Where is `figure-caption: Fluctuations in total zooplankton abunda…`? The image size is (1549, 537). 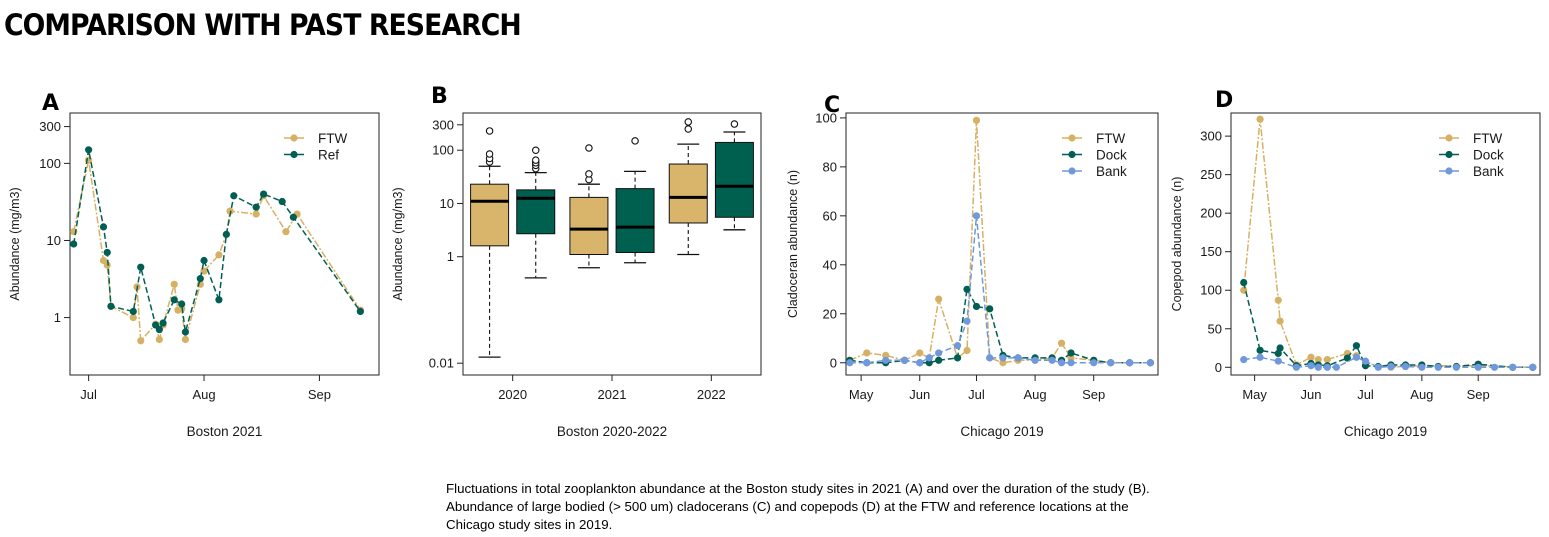 figure-caption: Fluctuations in total zooplankton abunda… is located at coordinates (798, 506).